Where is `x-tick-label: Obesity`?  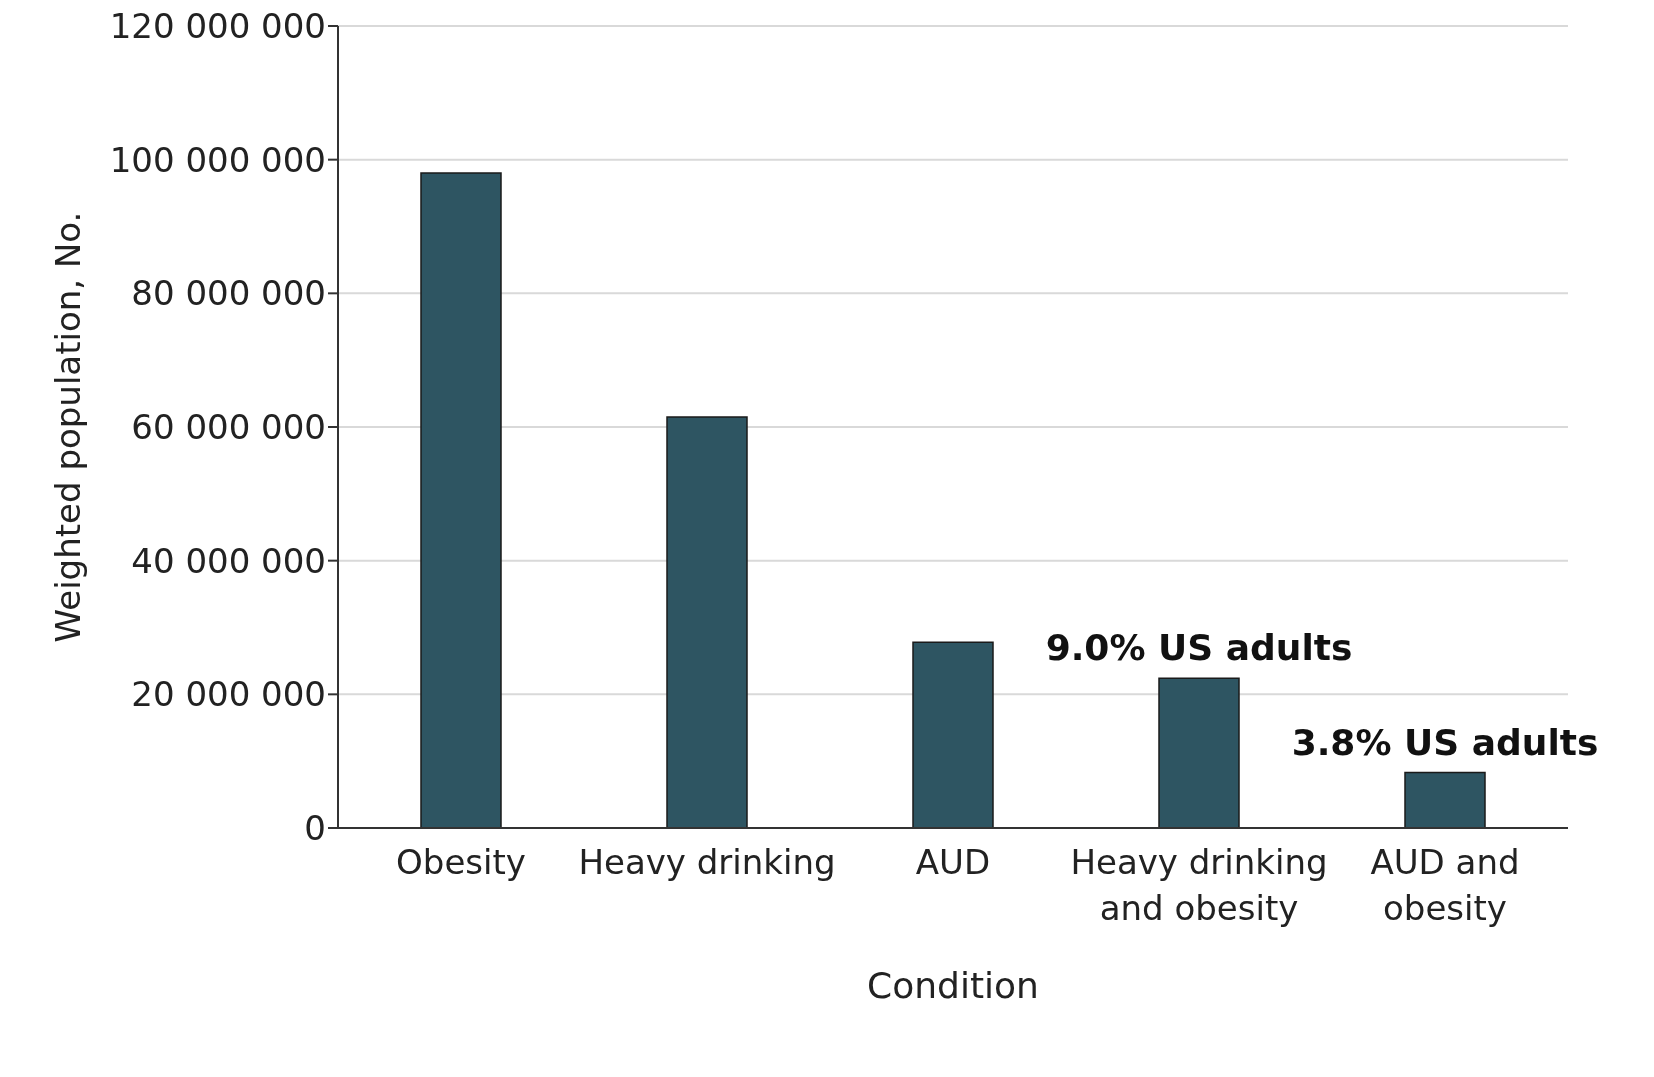
x-tick-label: Obesity is located at coordinates (461, 862).